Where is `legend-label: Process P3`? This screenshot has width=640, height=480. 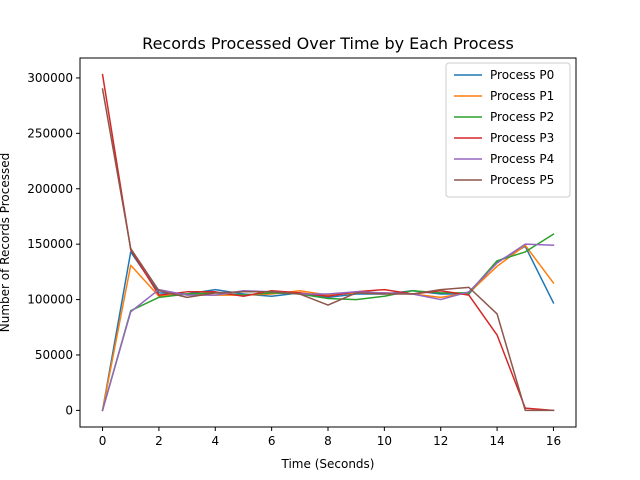
legend-label: Process P3 is located at coordinates (522, 138).